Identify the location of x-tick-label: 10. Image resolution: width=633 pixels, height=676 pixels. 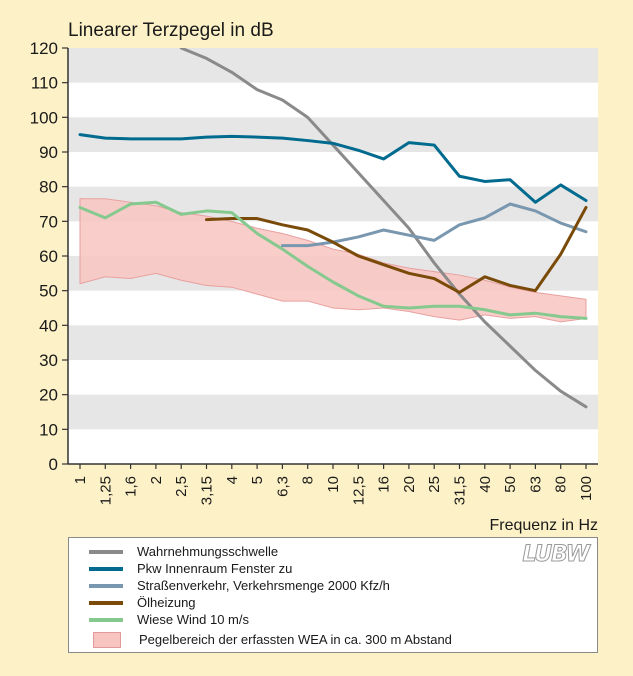
(333, 484).